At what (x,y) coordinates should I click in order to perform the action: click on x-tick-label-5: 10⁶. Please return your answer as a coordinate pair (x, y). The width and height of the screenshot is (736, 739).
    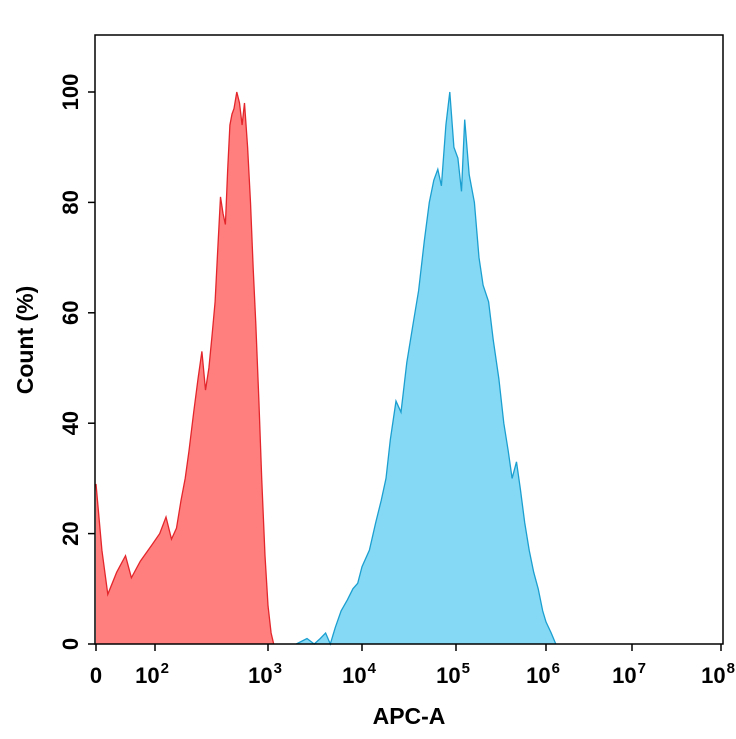
    Looking at the image, I should click on (543, 674).